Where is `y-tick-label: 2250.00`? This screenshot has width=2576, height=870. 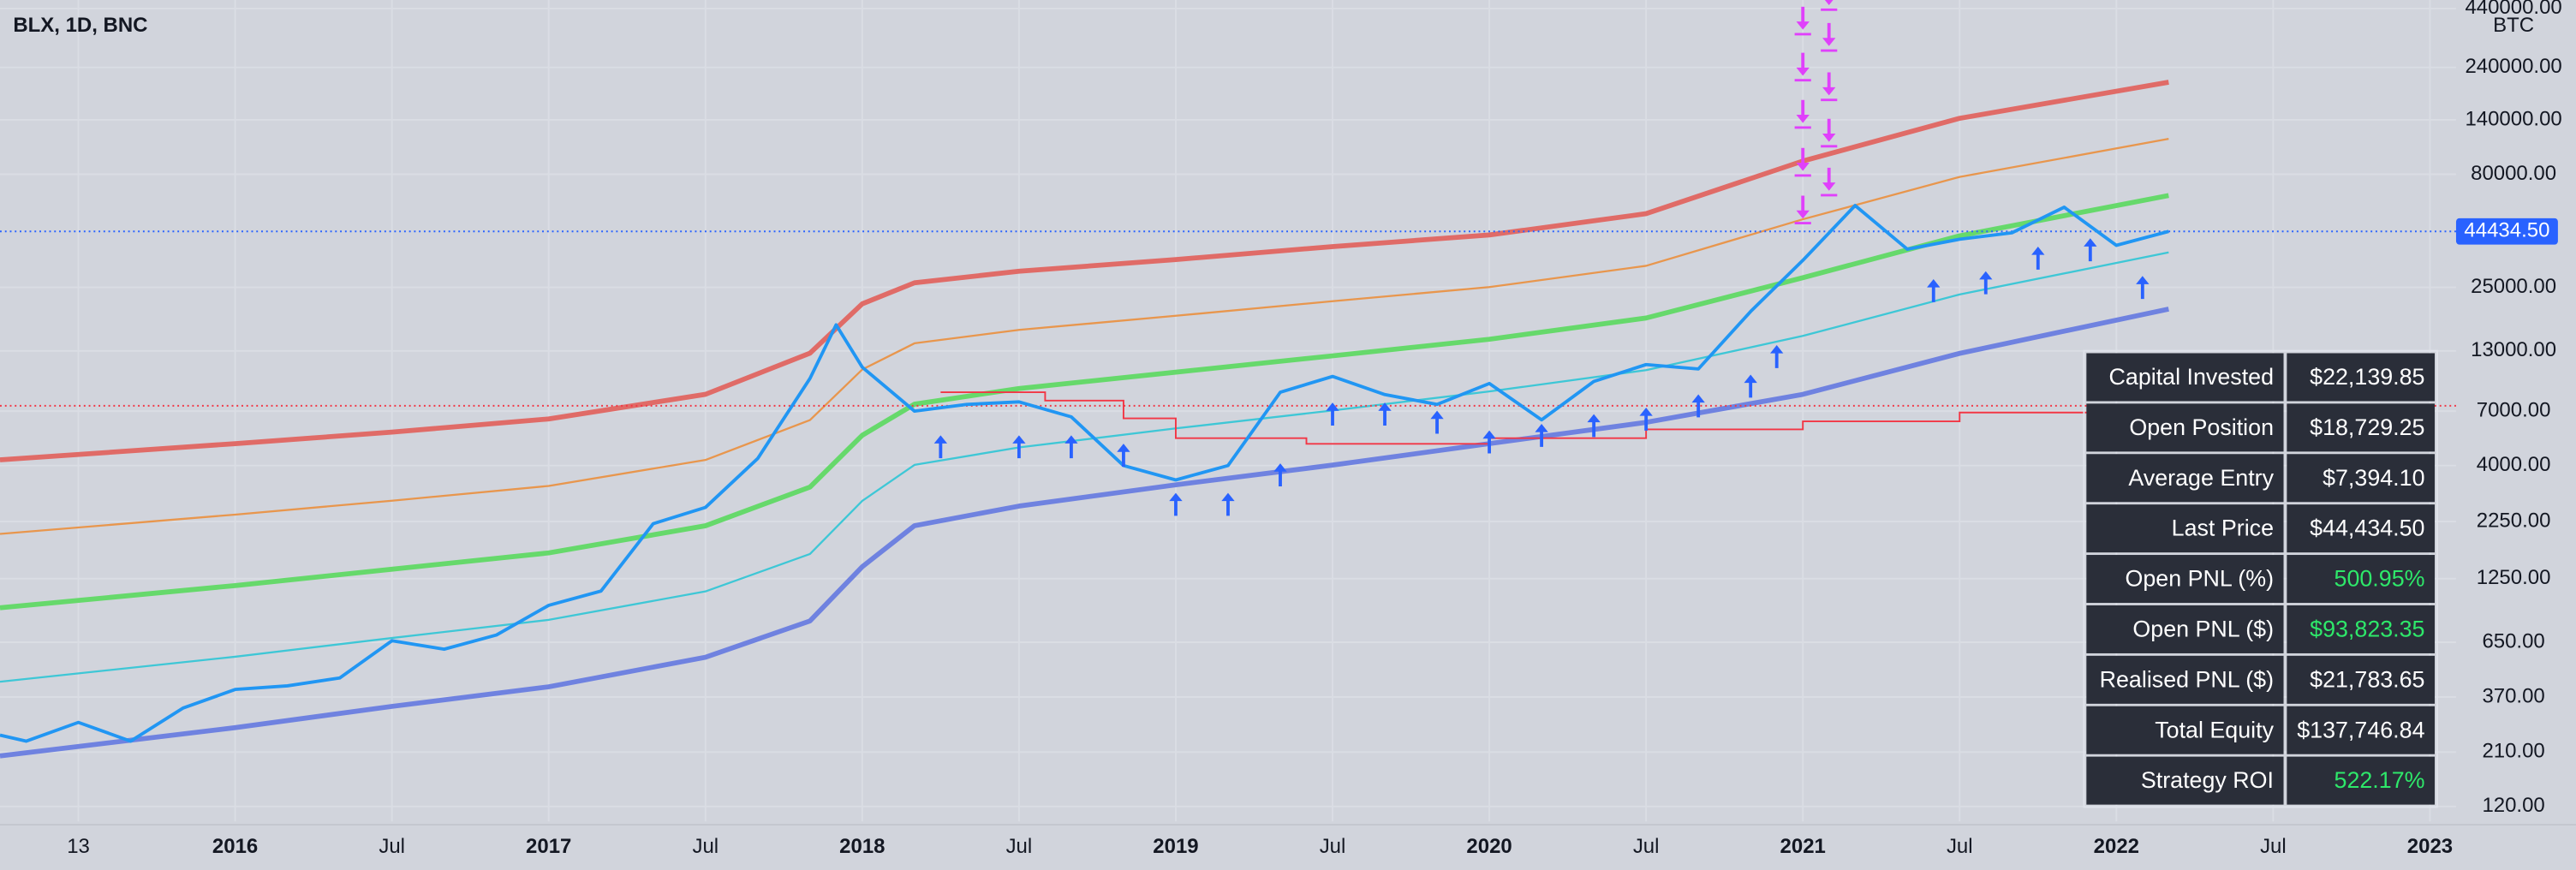
y-tick-label: 2250.00 is located at coordinates (2514, 520).